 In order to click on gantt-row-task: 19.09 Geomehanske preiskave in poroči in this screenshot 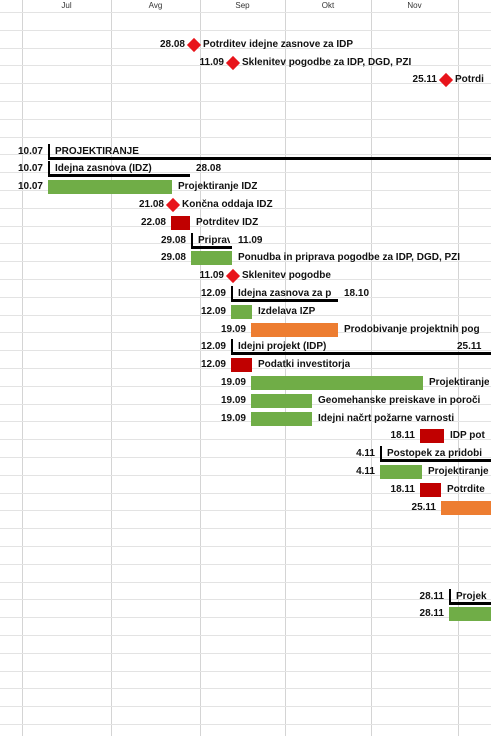, I will do `click(245, 401)`.